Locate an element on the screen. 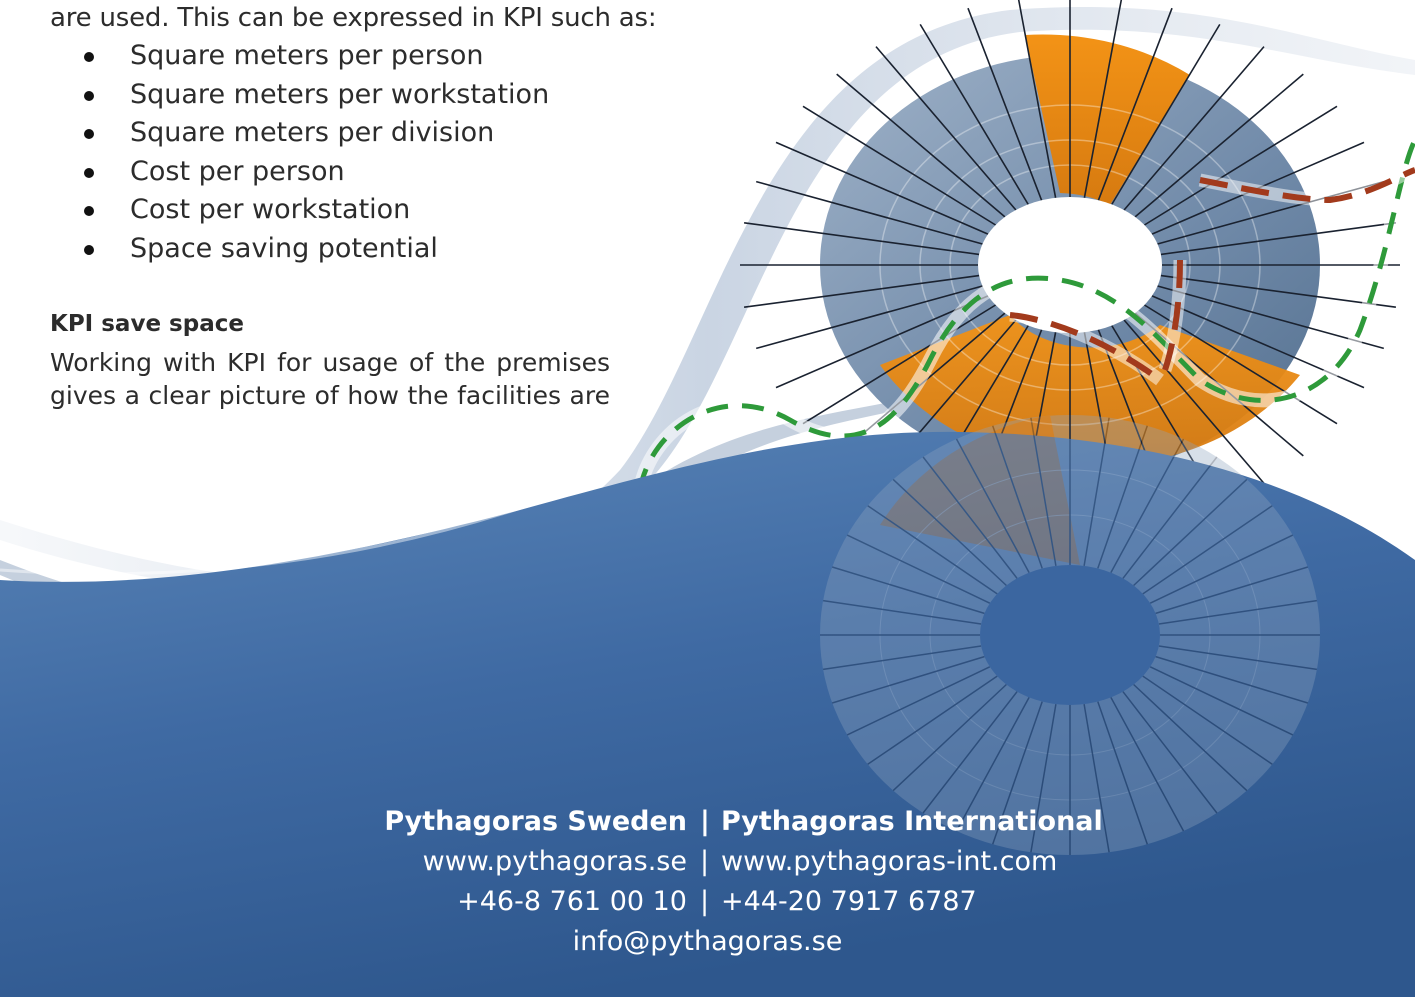  phone-international: +44-20 7917 6787 is located at coordinates (849, 901).